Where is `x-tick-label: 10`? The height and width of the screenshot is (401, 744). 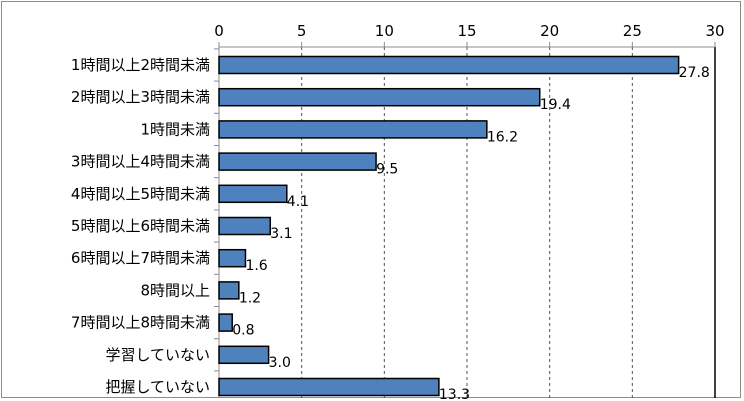
x-tick-label: 10 is located at coordinates (384, 31).